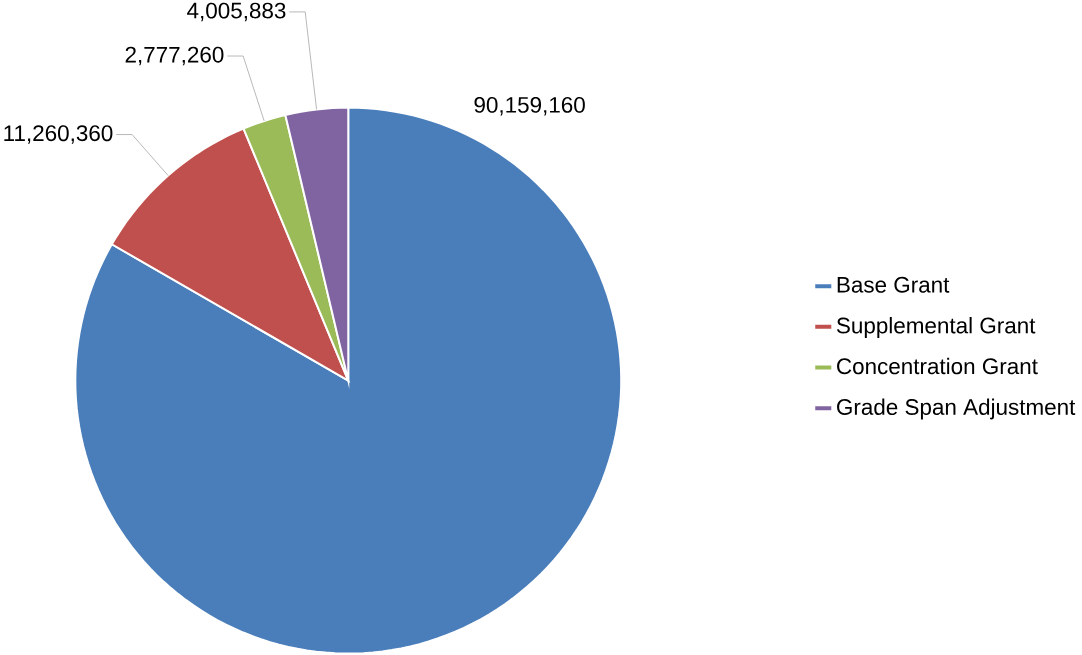  What do you see at coordinates (174, 56) in the screenshot?
I see `data-label: 2,777,260` at bounding box center [174, 56].